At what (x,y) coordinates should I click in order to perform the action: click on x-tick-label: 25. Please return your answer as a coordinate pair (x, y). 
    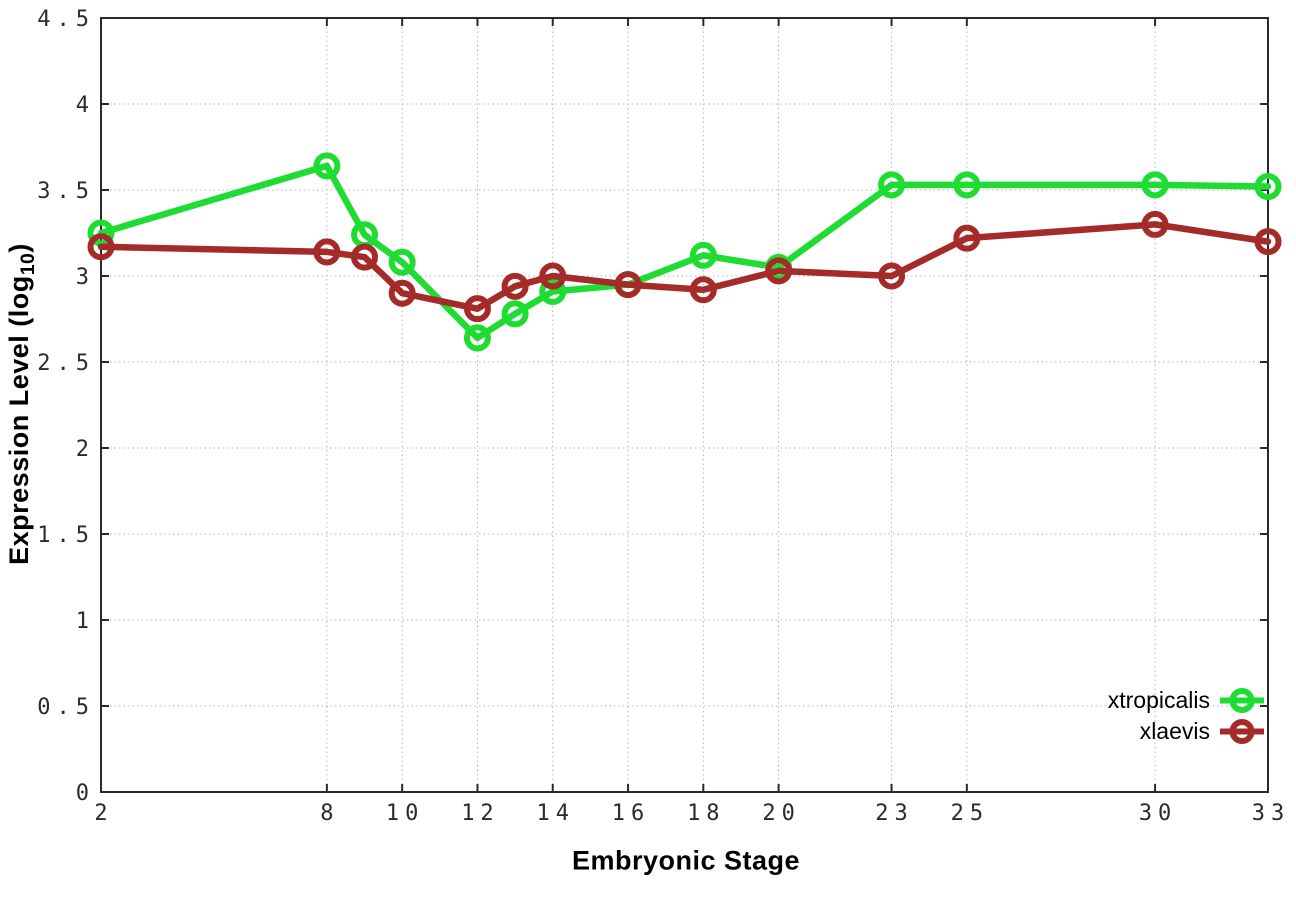
    Looking at the image, I should click on (970, 813).